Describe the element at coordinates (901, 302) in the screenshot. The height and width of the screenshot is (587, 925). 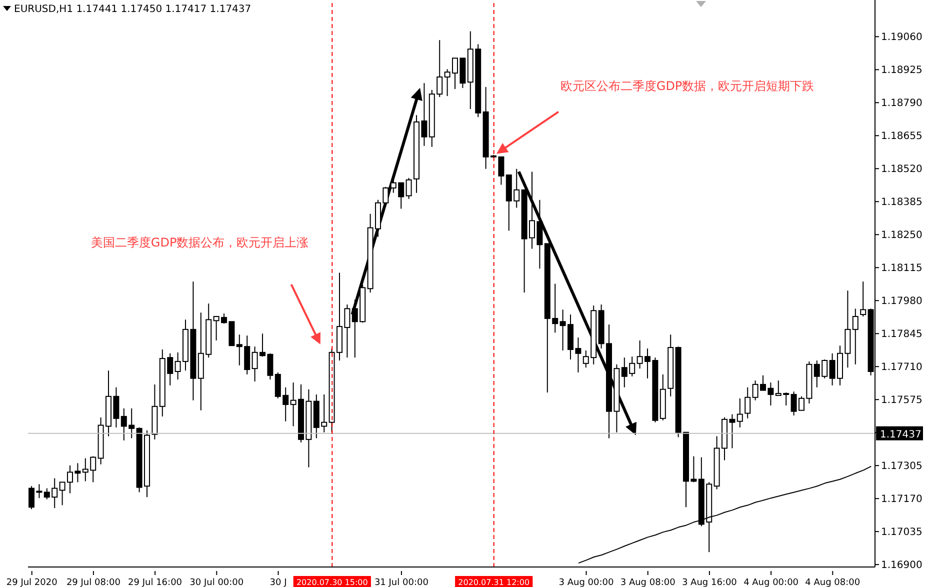
I see `y-tick-label: 1.17980` at that location.